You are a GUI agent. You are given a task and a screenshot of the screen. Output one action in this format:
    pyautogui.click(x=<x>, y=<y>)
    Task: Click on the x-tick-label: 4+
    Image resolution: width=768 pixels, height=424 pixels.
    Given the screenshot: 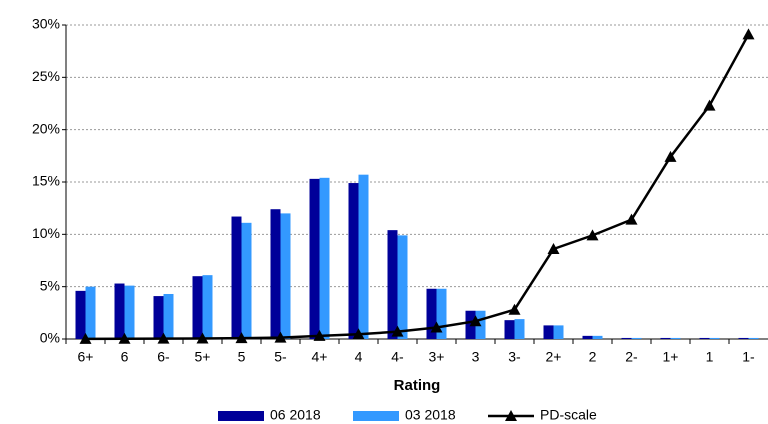 What is the action you would take?
    pyautogui.click(x=320, y=357)
    